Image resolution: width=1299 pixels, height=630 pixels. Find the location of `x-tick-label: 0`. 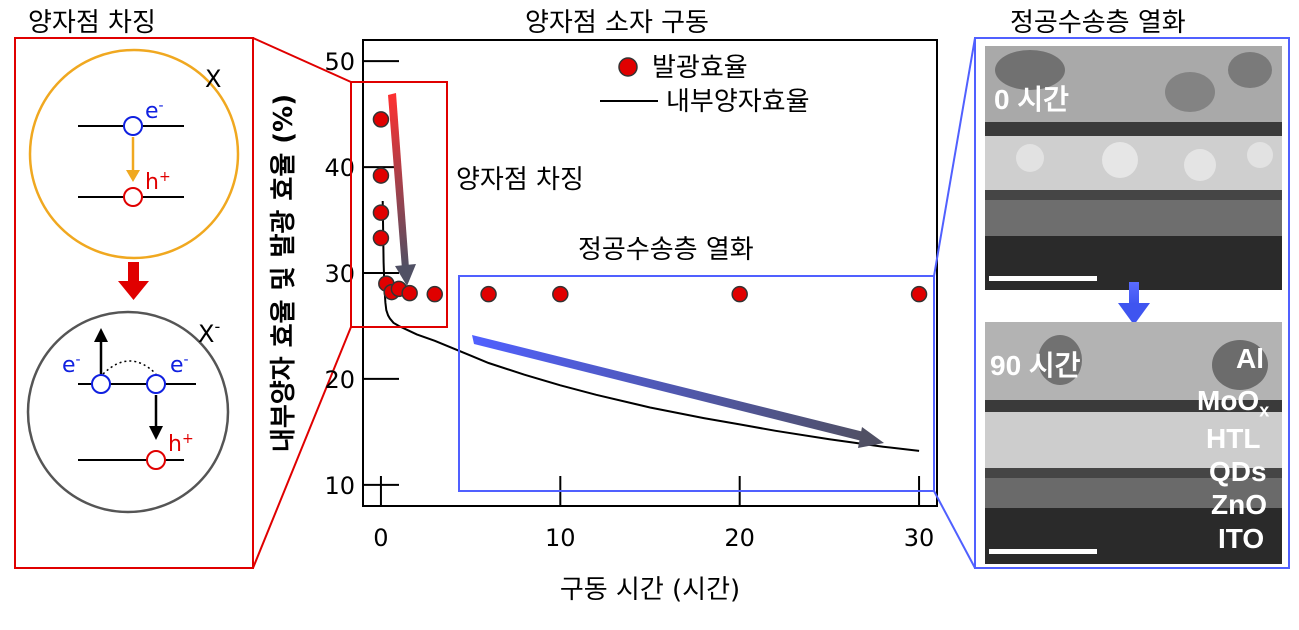

x-tick-label: 0 is located at coordinates (380, 538).